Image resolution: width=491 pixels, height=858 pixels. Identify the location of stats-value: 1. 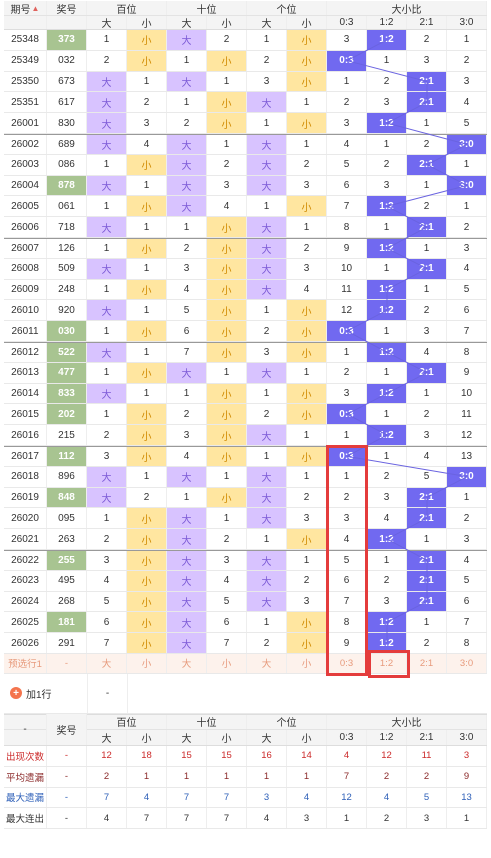
(307, 776).